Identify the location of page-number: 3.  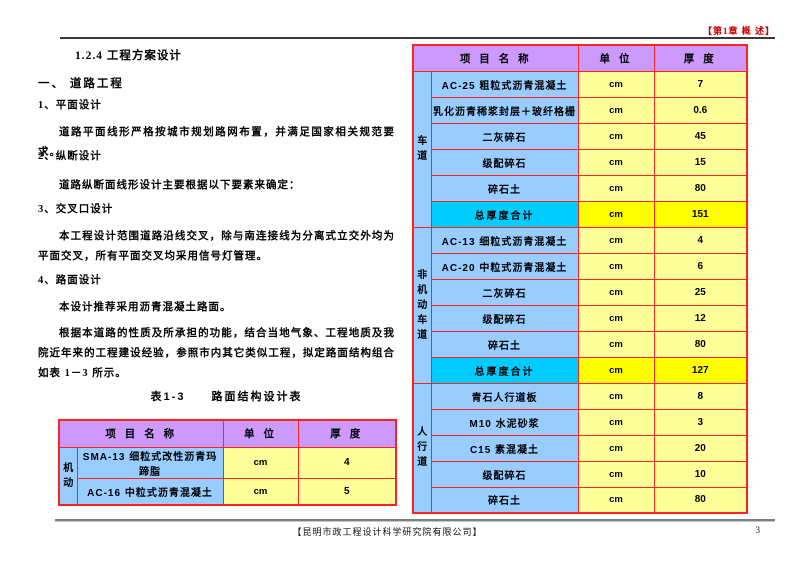
(758, 530).